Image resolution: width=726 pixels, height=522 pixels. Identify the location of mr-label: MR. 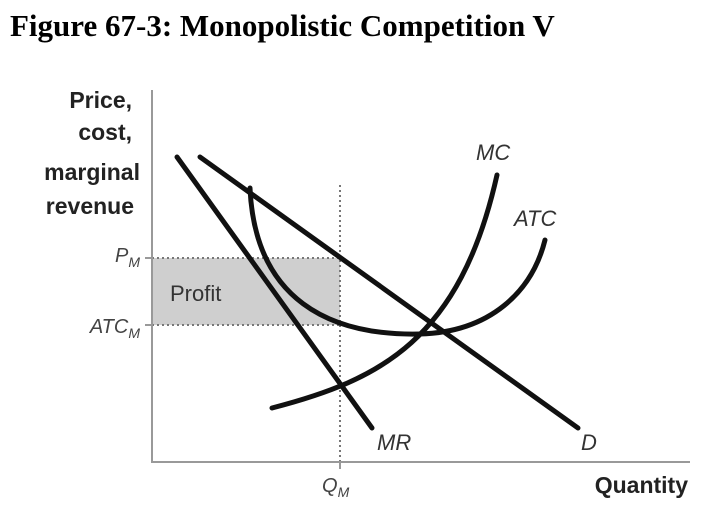
(394, 442).